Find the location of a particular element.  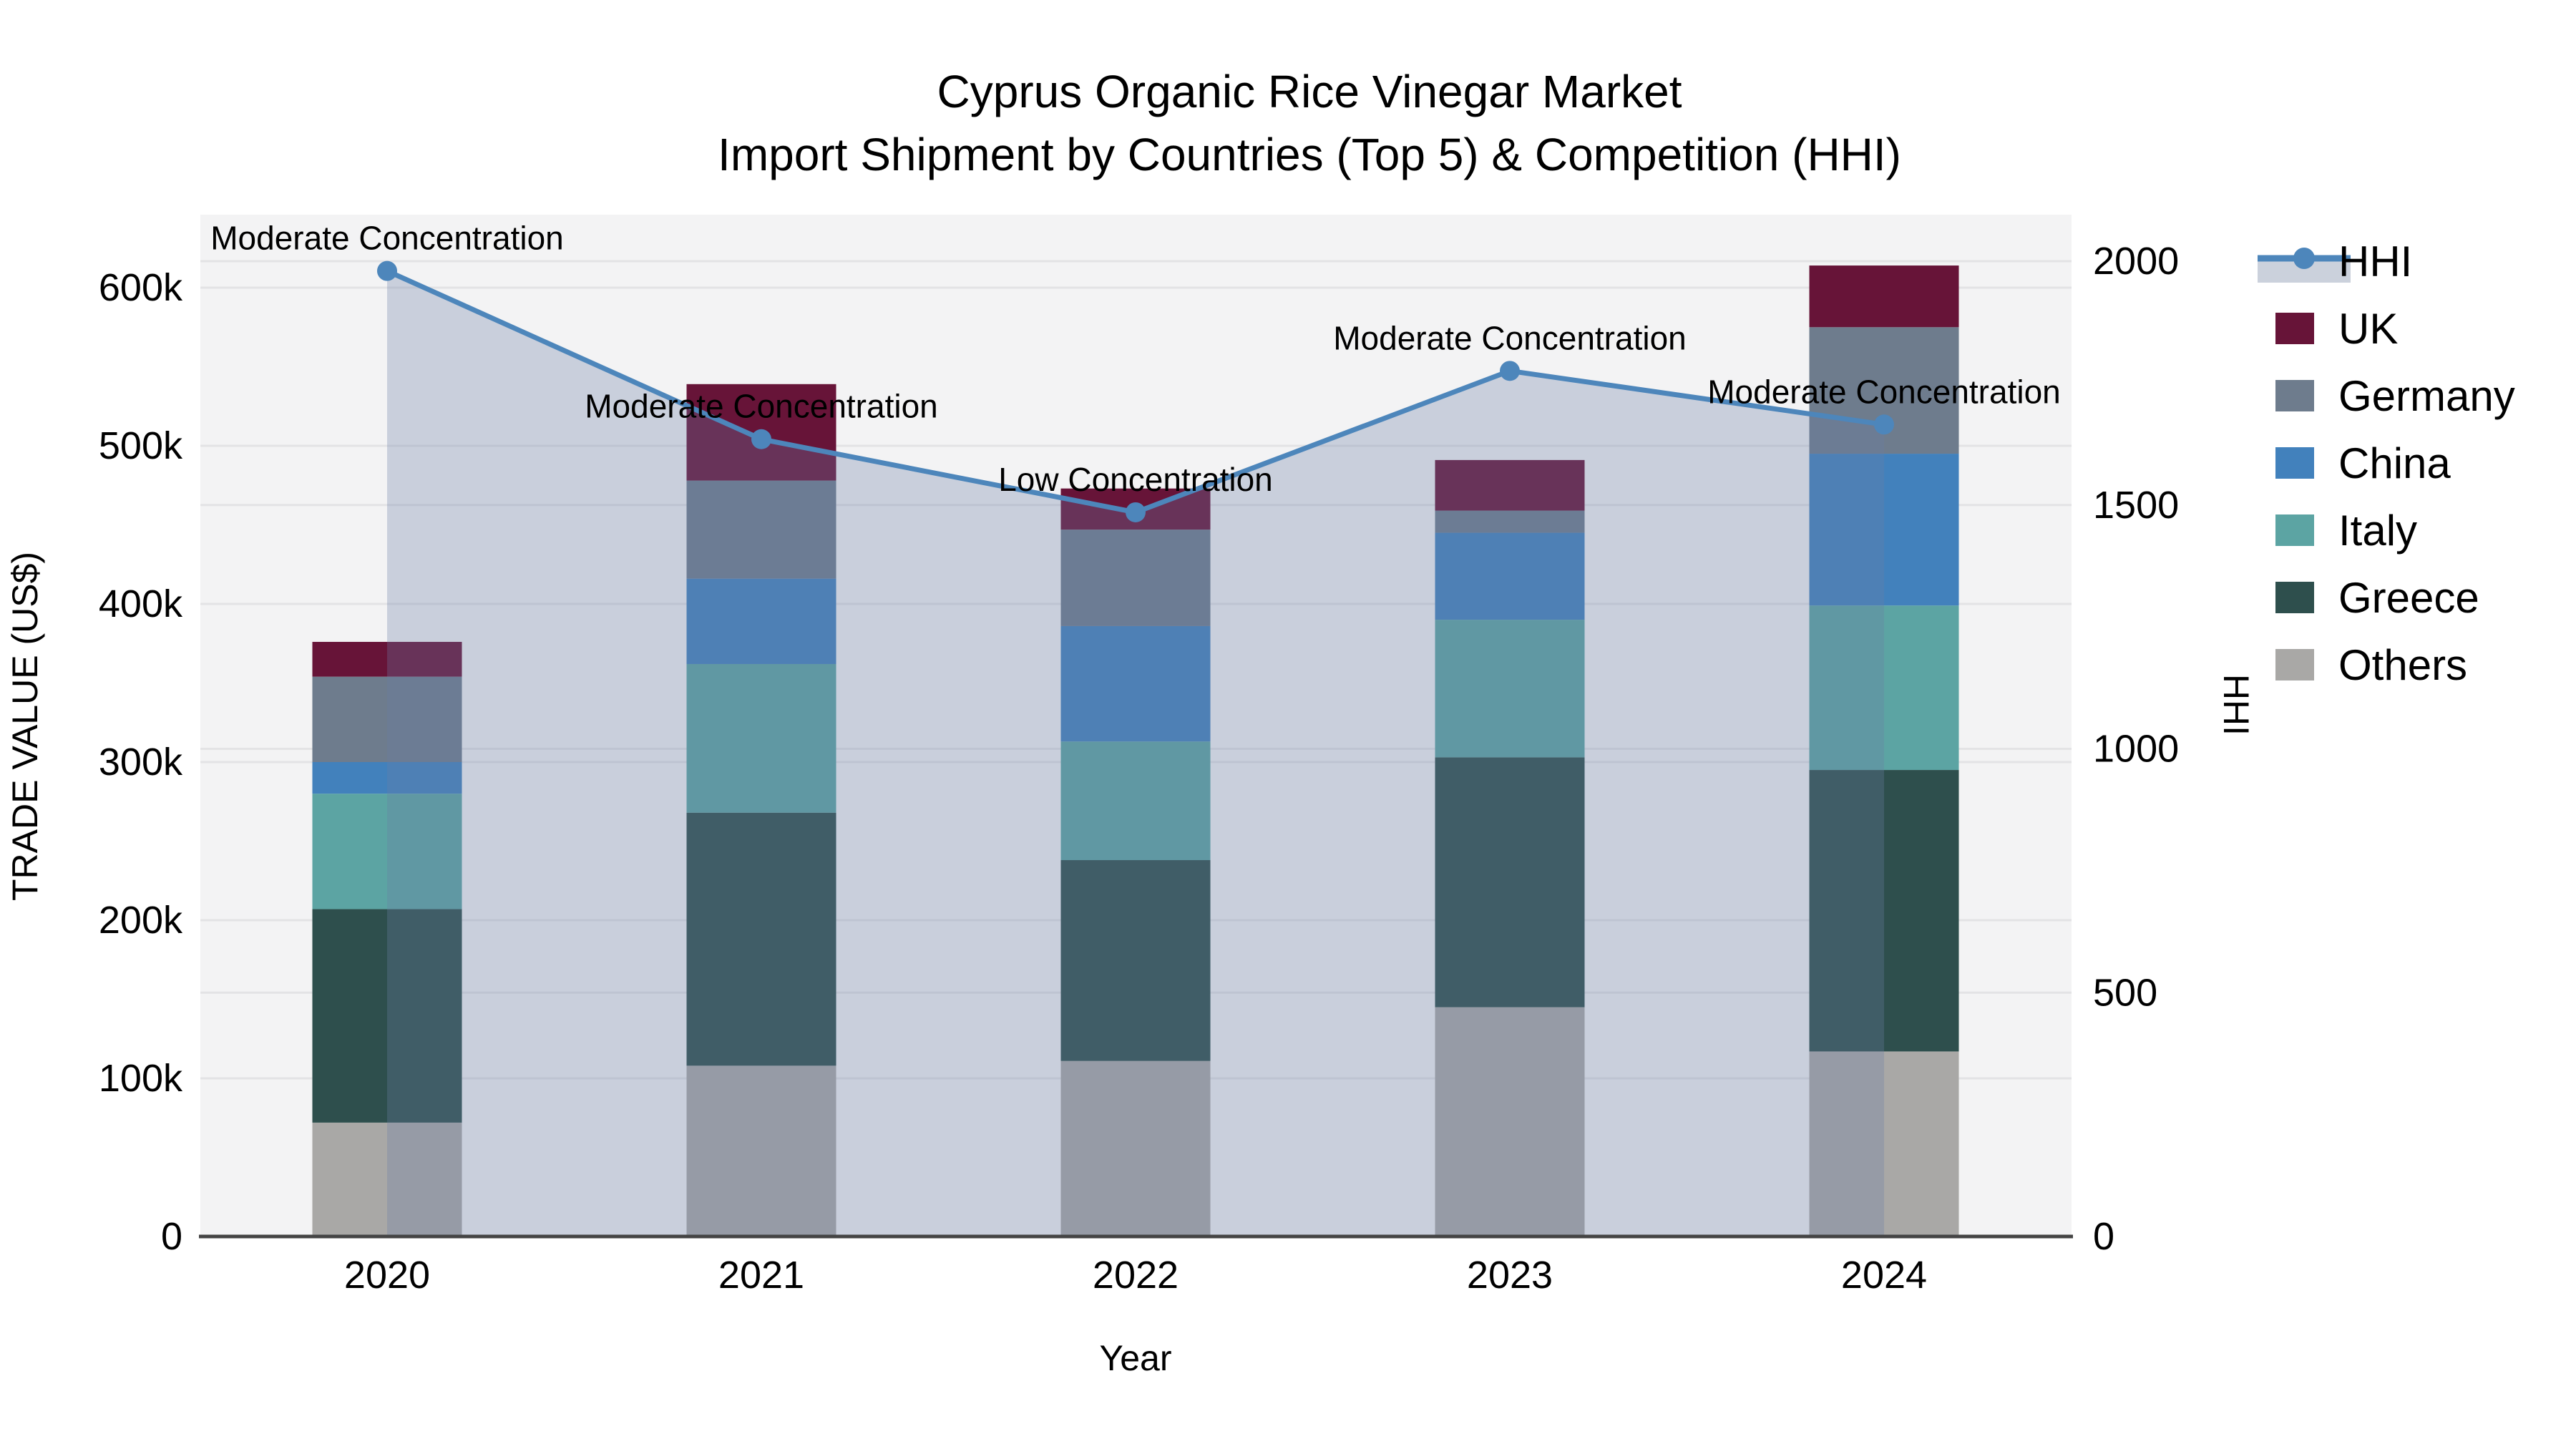

hhi-marker-2021 is located at coordinates (761, 439).